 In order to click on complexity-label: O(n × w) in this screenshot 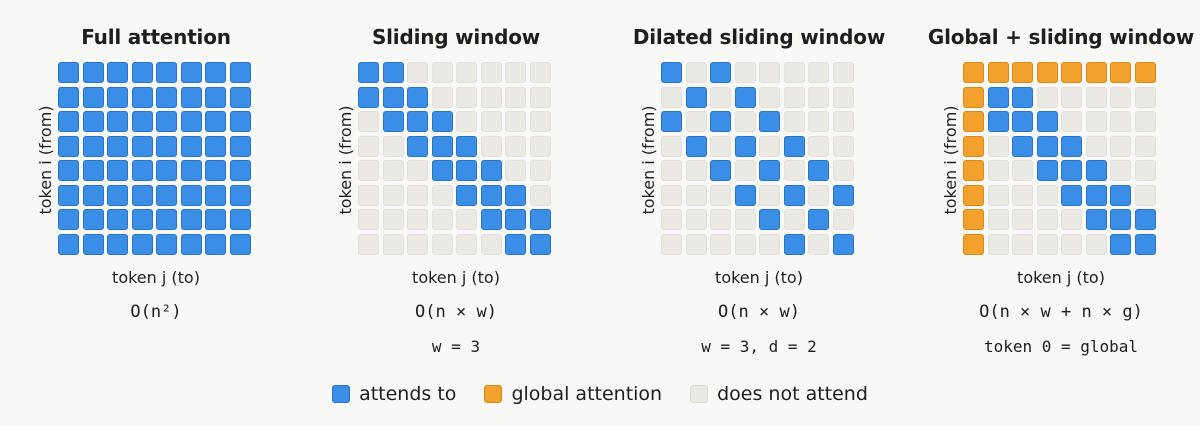, I will do `click(456, 312)`.